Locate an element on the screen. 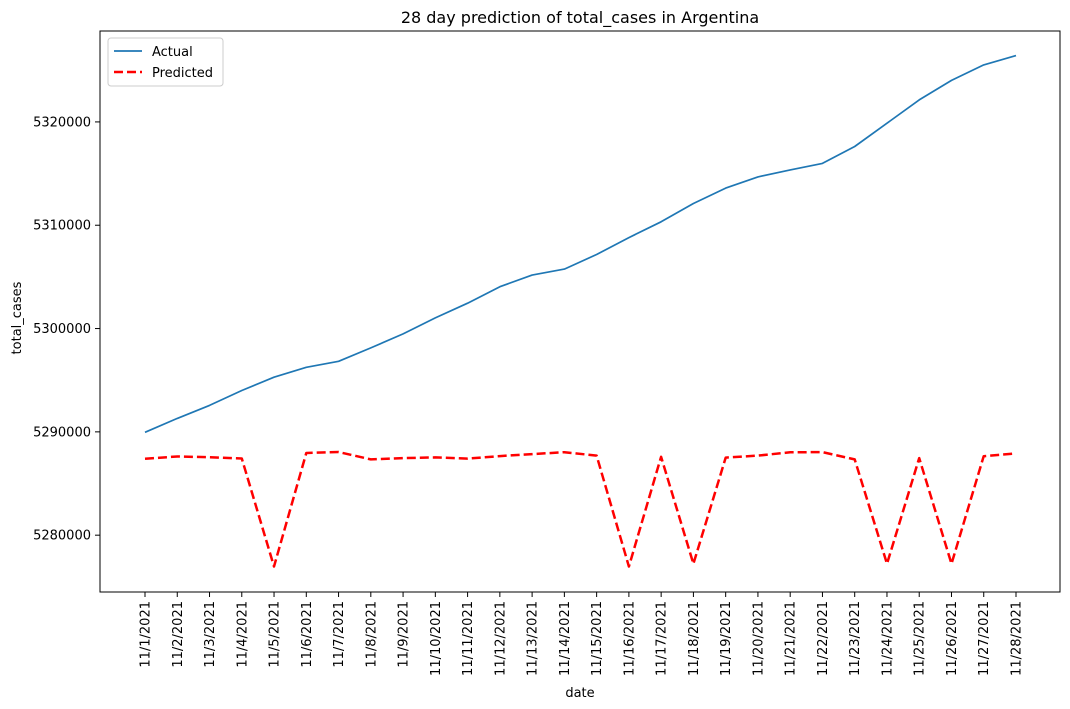  x-tick-label: 11/15/2021 is located at coordinates (597, 638).